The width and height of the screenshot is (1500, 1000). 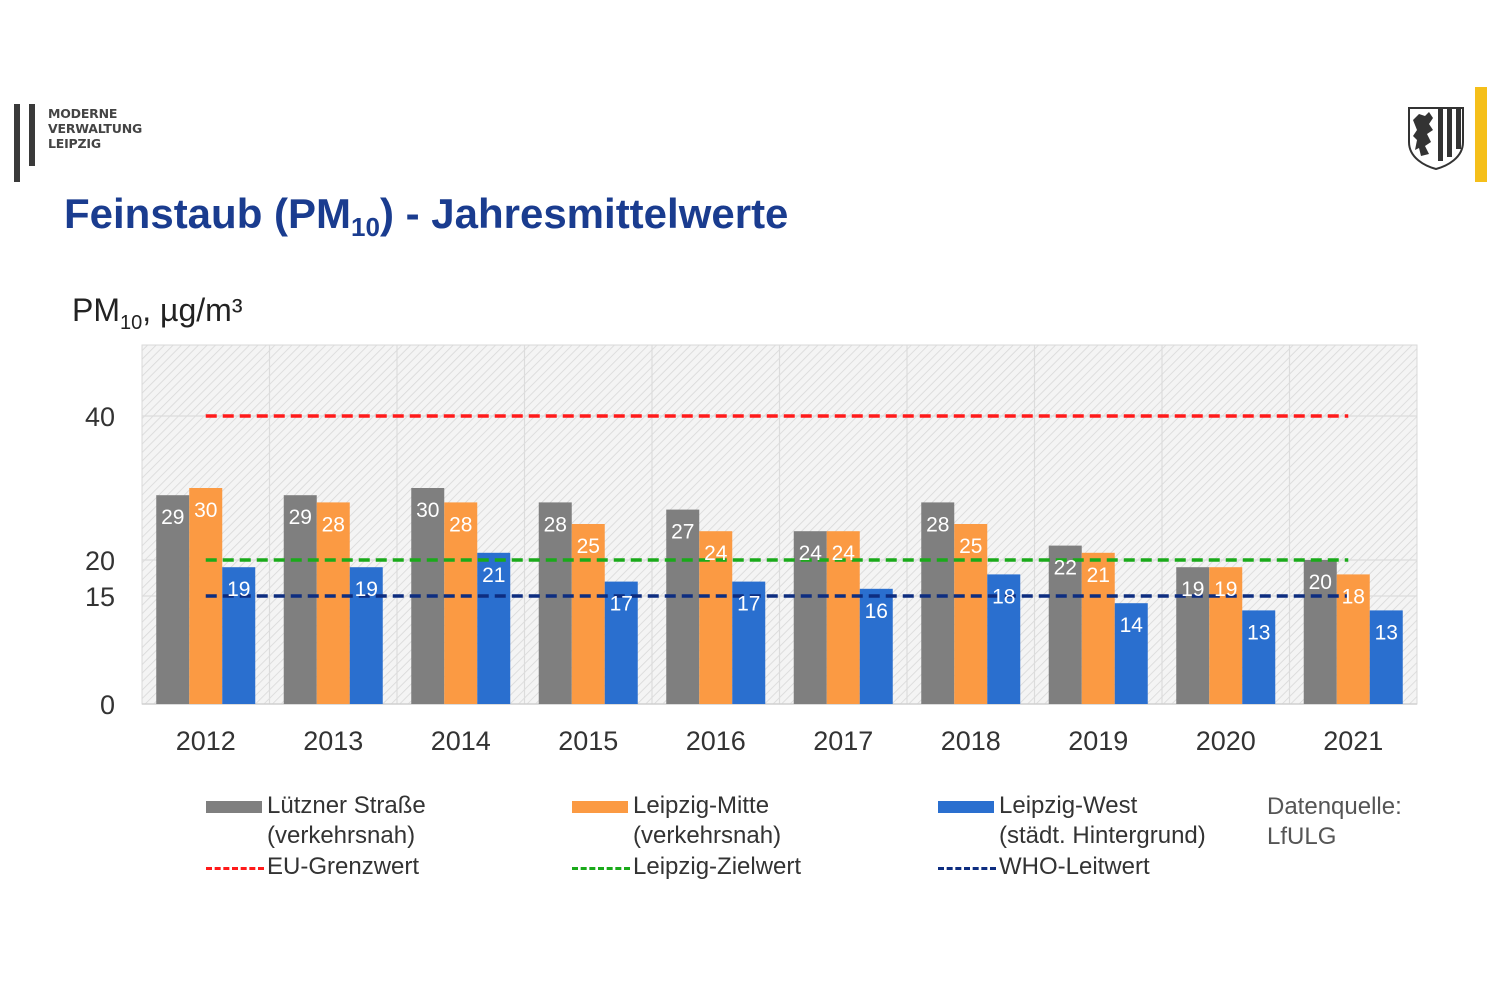 I want to click on bar-west-2013, so click(x=366, y=635).